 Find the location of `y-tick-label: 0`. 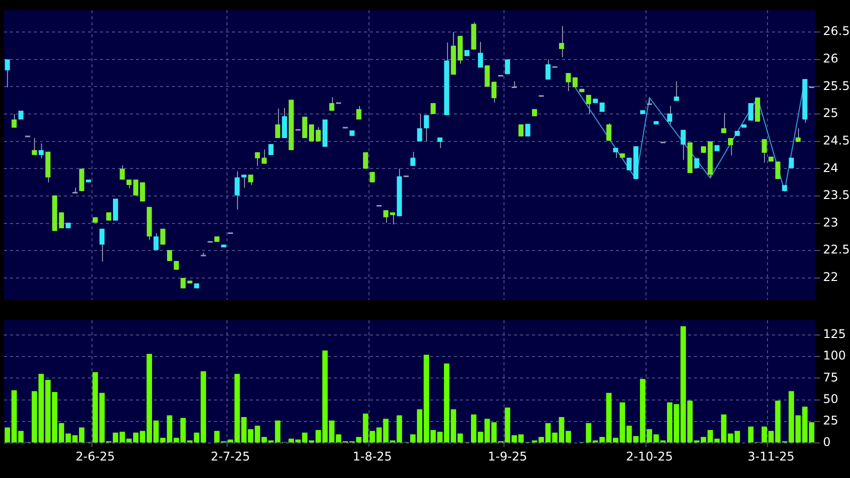

y-tick-label: 0 is located at coordinates (827, 442).